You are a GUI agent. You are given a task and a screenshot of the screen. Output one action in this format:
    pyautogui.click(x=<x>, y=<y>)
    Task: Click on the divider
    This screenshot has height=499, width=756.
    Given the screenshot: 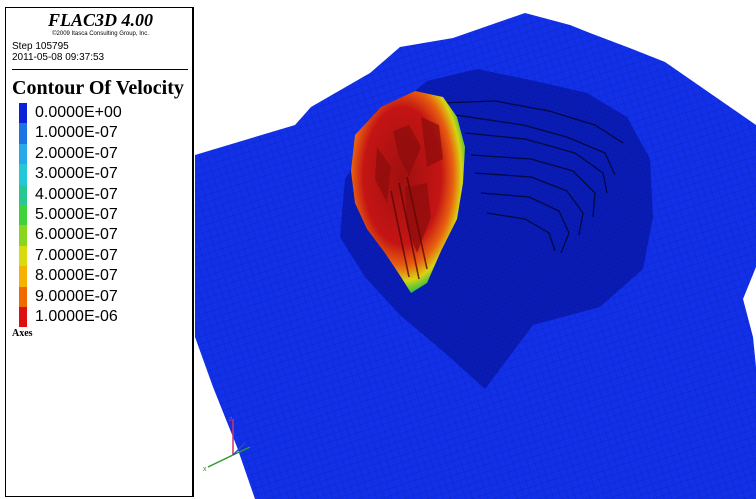 What is the action you would take?
    pyautogui.click(x=100, y=69)
    